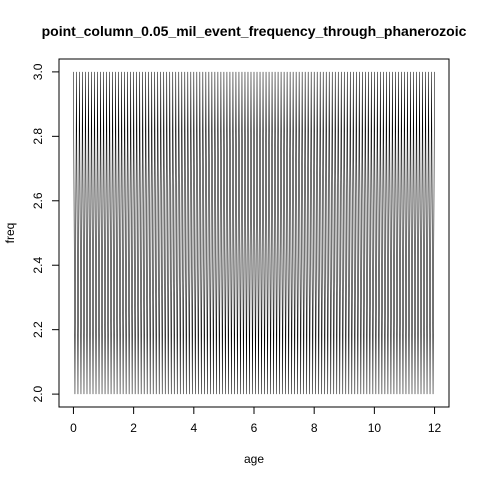 Image resolution: width=480 pixels, height=480 pixels. Describe the element at coordinates (375, 428) in the screenshot. I see `x-tick-label: 10` at that location.